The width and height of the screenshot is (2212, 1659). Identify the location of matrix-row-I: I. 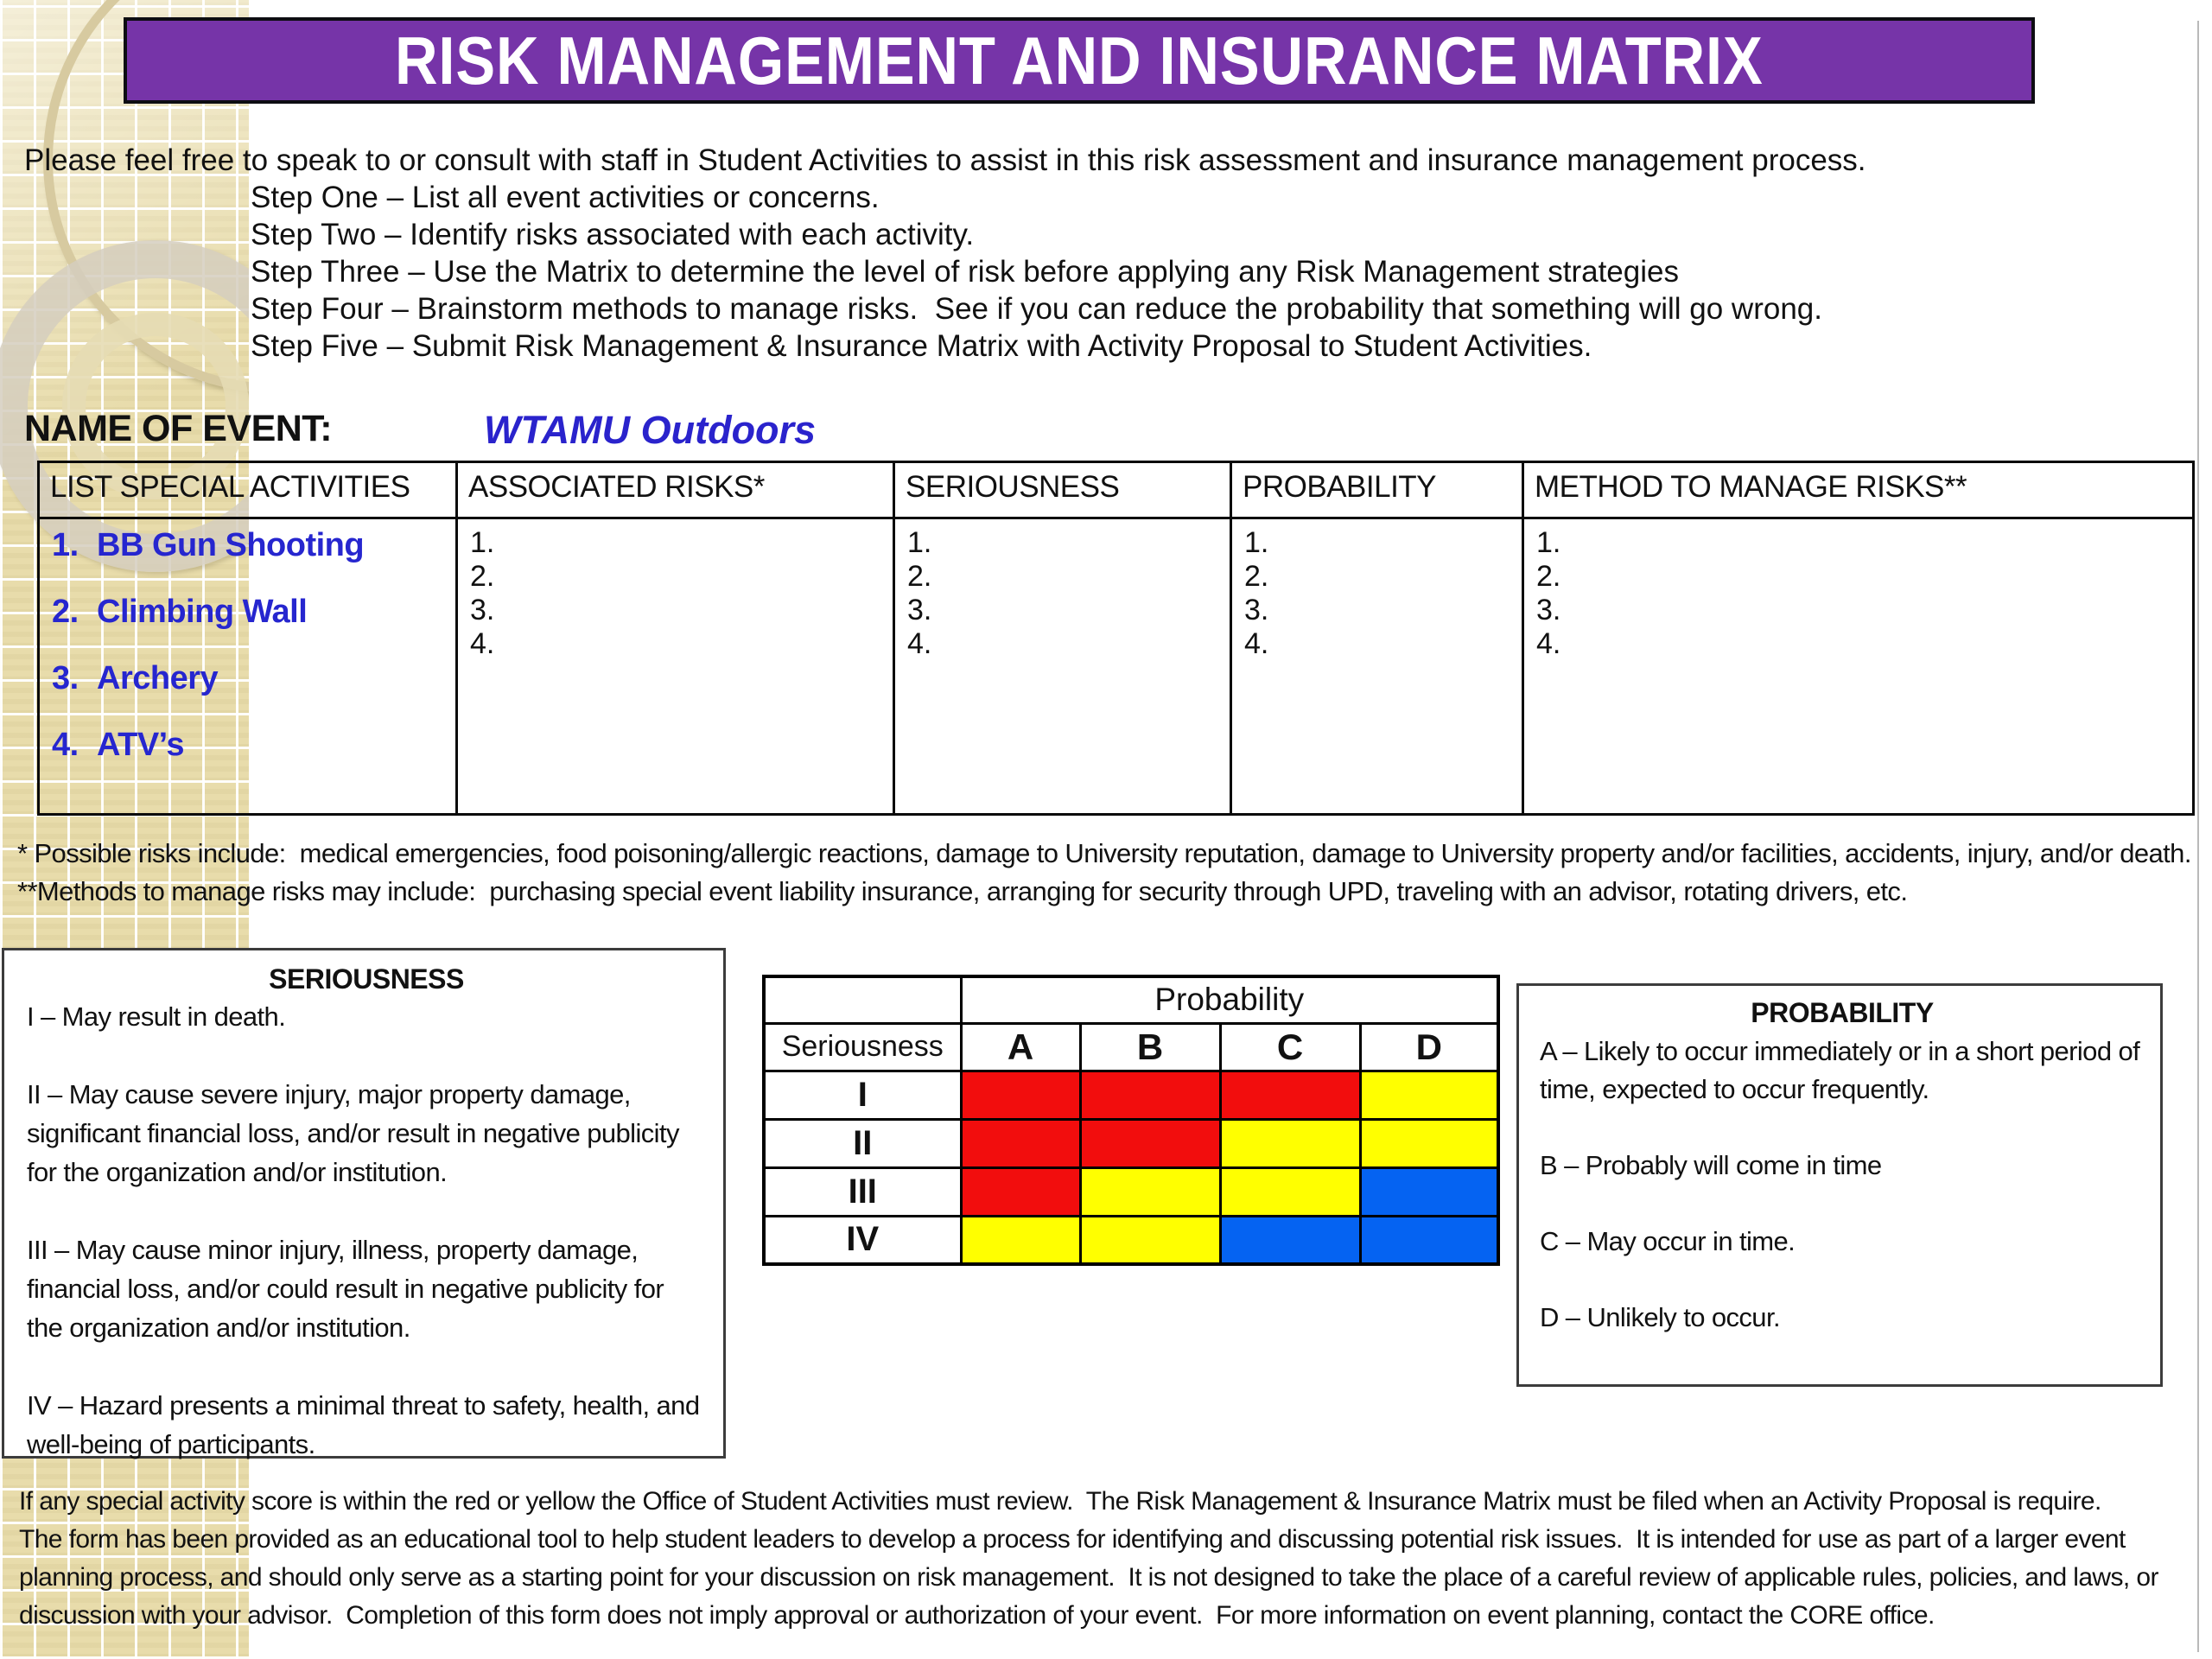
(1131, 1095).